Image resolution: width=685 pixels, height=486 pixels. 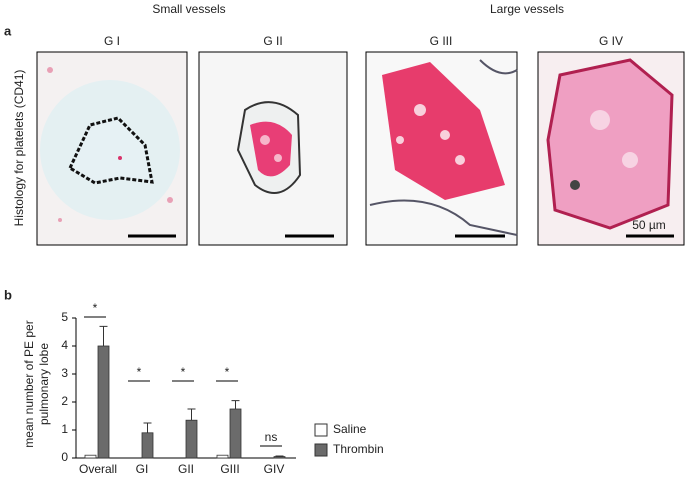 What do you see at coordinates (142, 469) in the screenshot?
I see `x-tick-label: GI` at bounding box center [142, 469].